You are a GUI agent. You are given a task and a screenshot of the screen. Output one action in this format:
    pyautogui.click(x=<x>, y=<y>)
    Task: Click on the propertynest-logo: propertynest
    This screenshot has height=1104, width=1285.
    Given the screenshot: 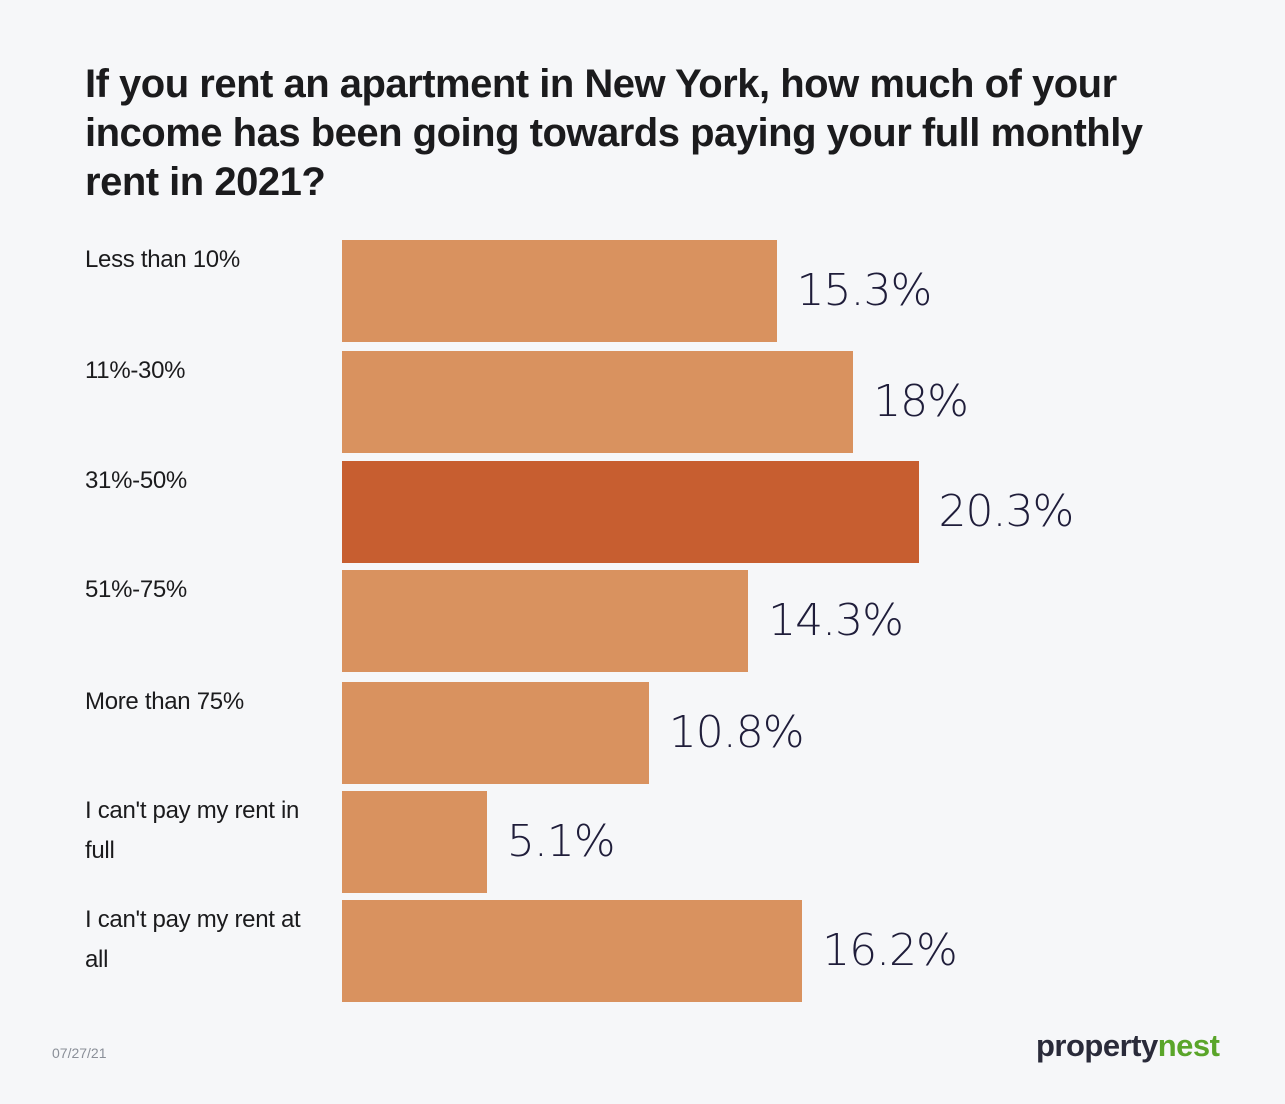 What is the action you would take?
    pyautogui.click(x=1128, y=1046)
    